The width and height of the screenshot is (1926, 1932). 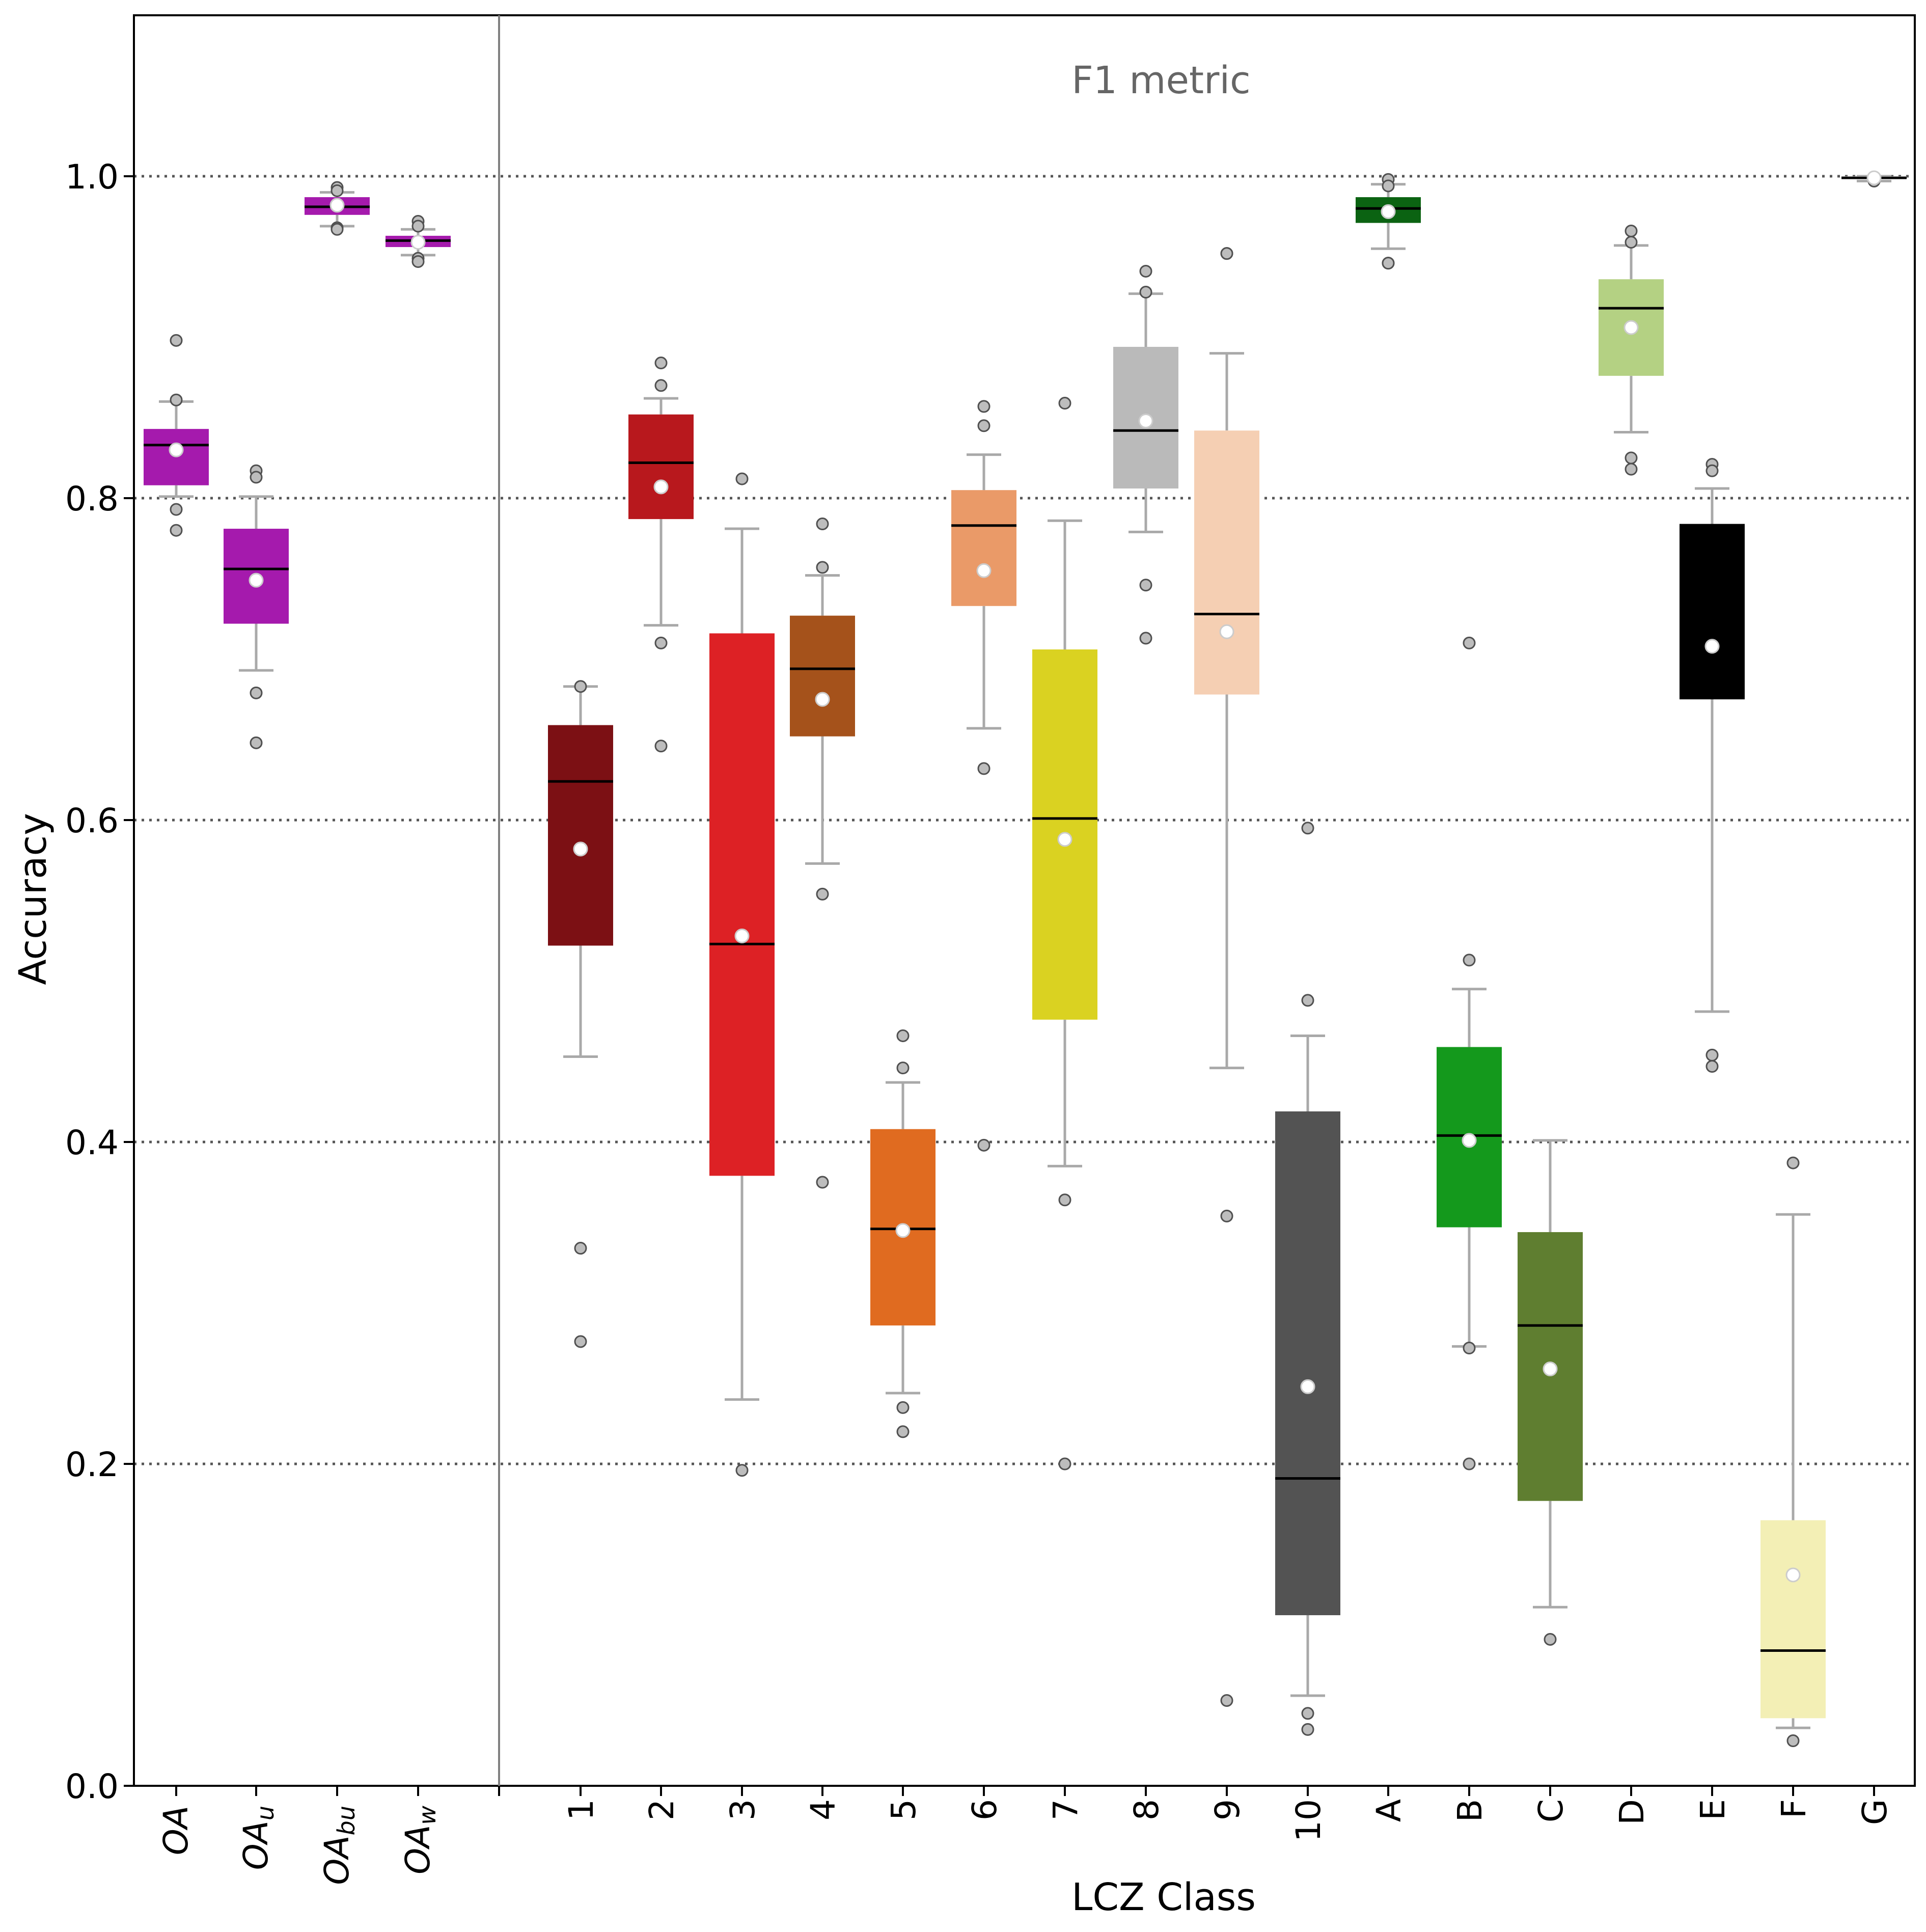 I want to click on box-lcz-A, so click(x=1389, y=221).